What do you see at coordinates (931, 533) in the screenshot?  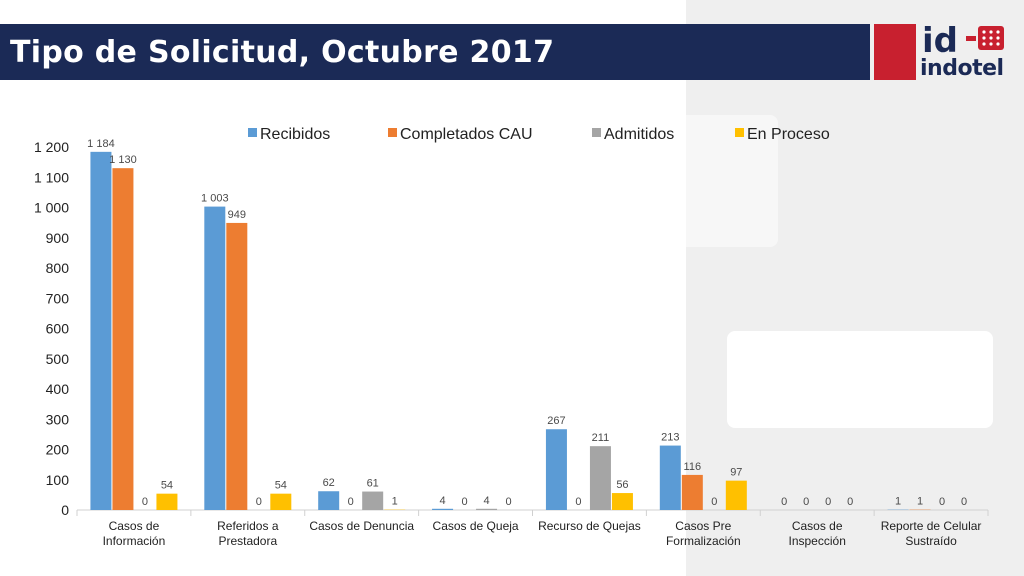 I see `x-tick-label: Reporte de Celular Sustraído` at bounding box center [931, 533].